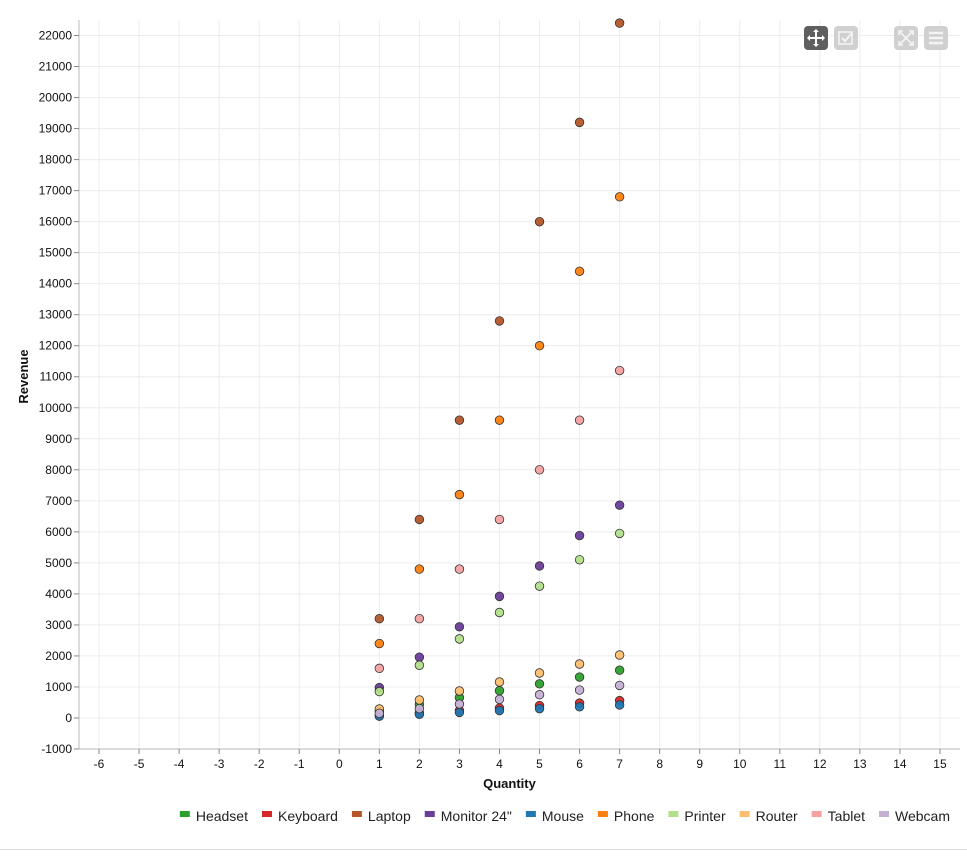 The image size is (967, 857). What do you see at coordinates (554, 816) in the screenshot?
I see `legend-item: Mouse` at bounding box center [554, 816].